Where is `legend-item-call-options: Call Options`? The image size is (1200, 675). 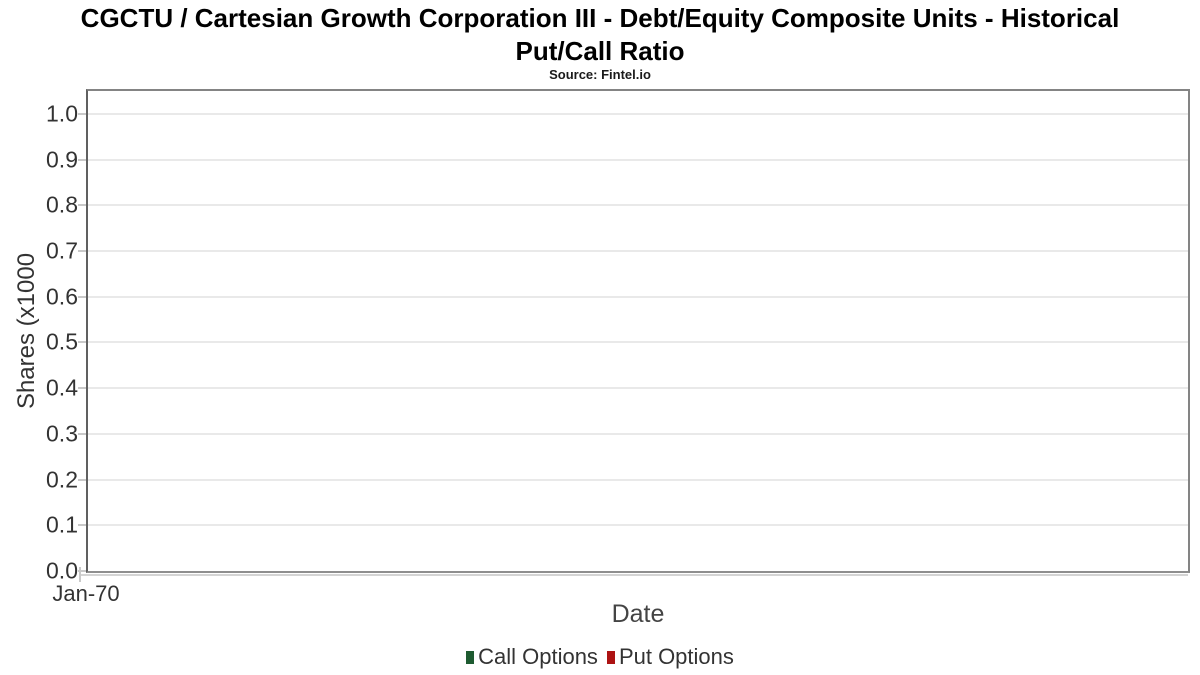
legend-item-call-options: Call Options is located at coordinates (532, 657).